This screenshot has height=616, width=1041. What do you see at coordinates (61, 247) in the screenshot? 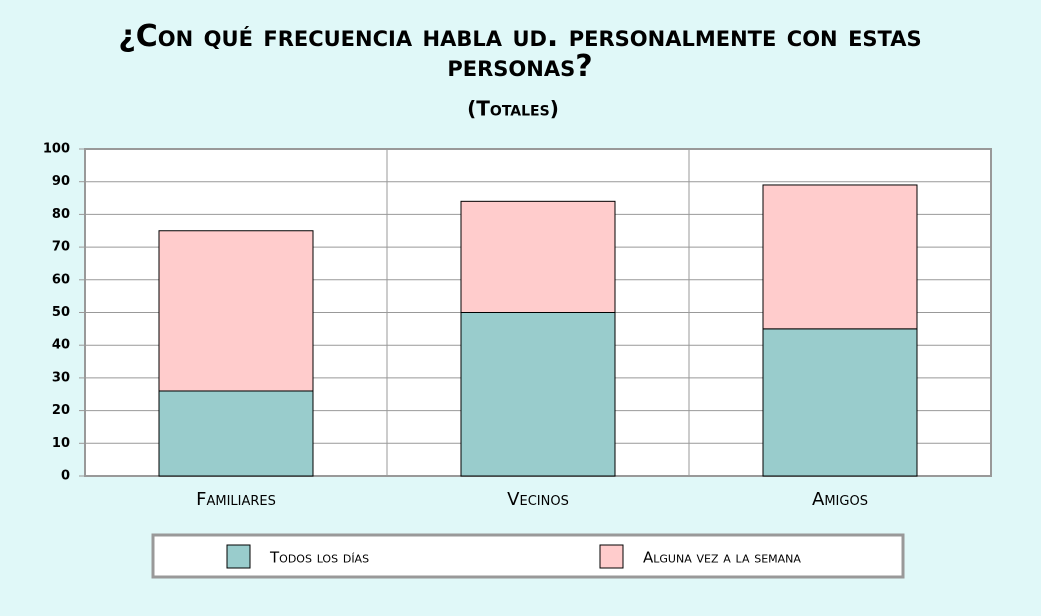
I see `y-tick-label: 70` at bounding box center [61, 247].